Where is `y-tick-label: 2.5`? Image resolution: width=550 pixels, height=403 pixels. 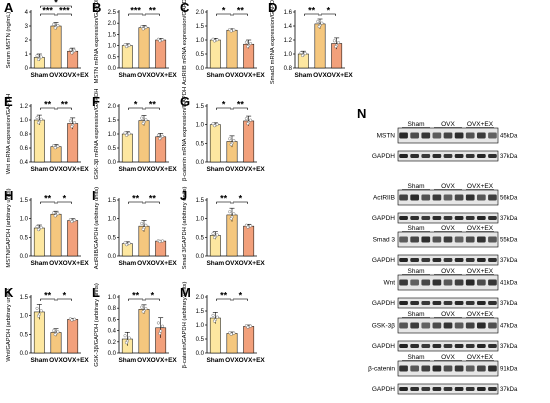 y-tick-label: 2.5 is located at coordinates (112, 13).